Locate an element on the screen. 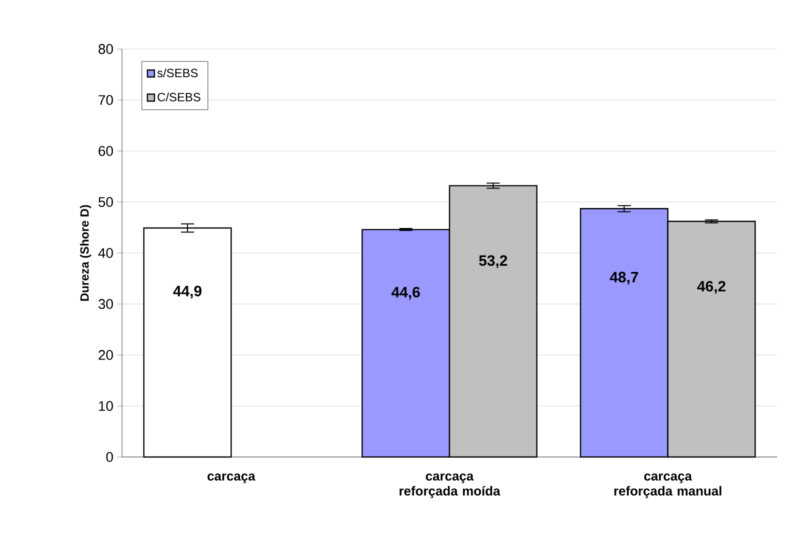 This screenshot has width=797, height=545. y-tick-label: 40 is located at coordinates (105, 253).